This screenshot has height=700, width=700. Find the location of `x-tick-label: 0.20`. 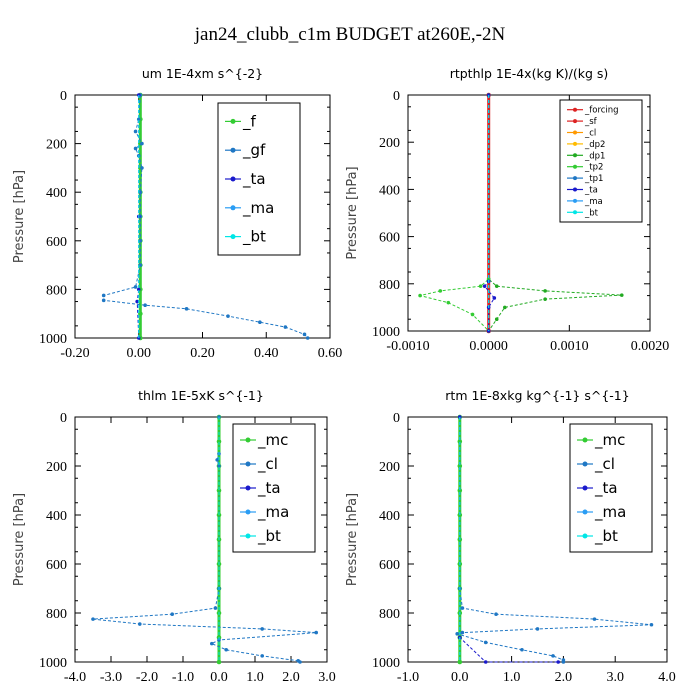

x-tick-label: 0.20 is located at coordinates (202, 353).